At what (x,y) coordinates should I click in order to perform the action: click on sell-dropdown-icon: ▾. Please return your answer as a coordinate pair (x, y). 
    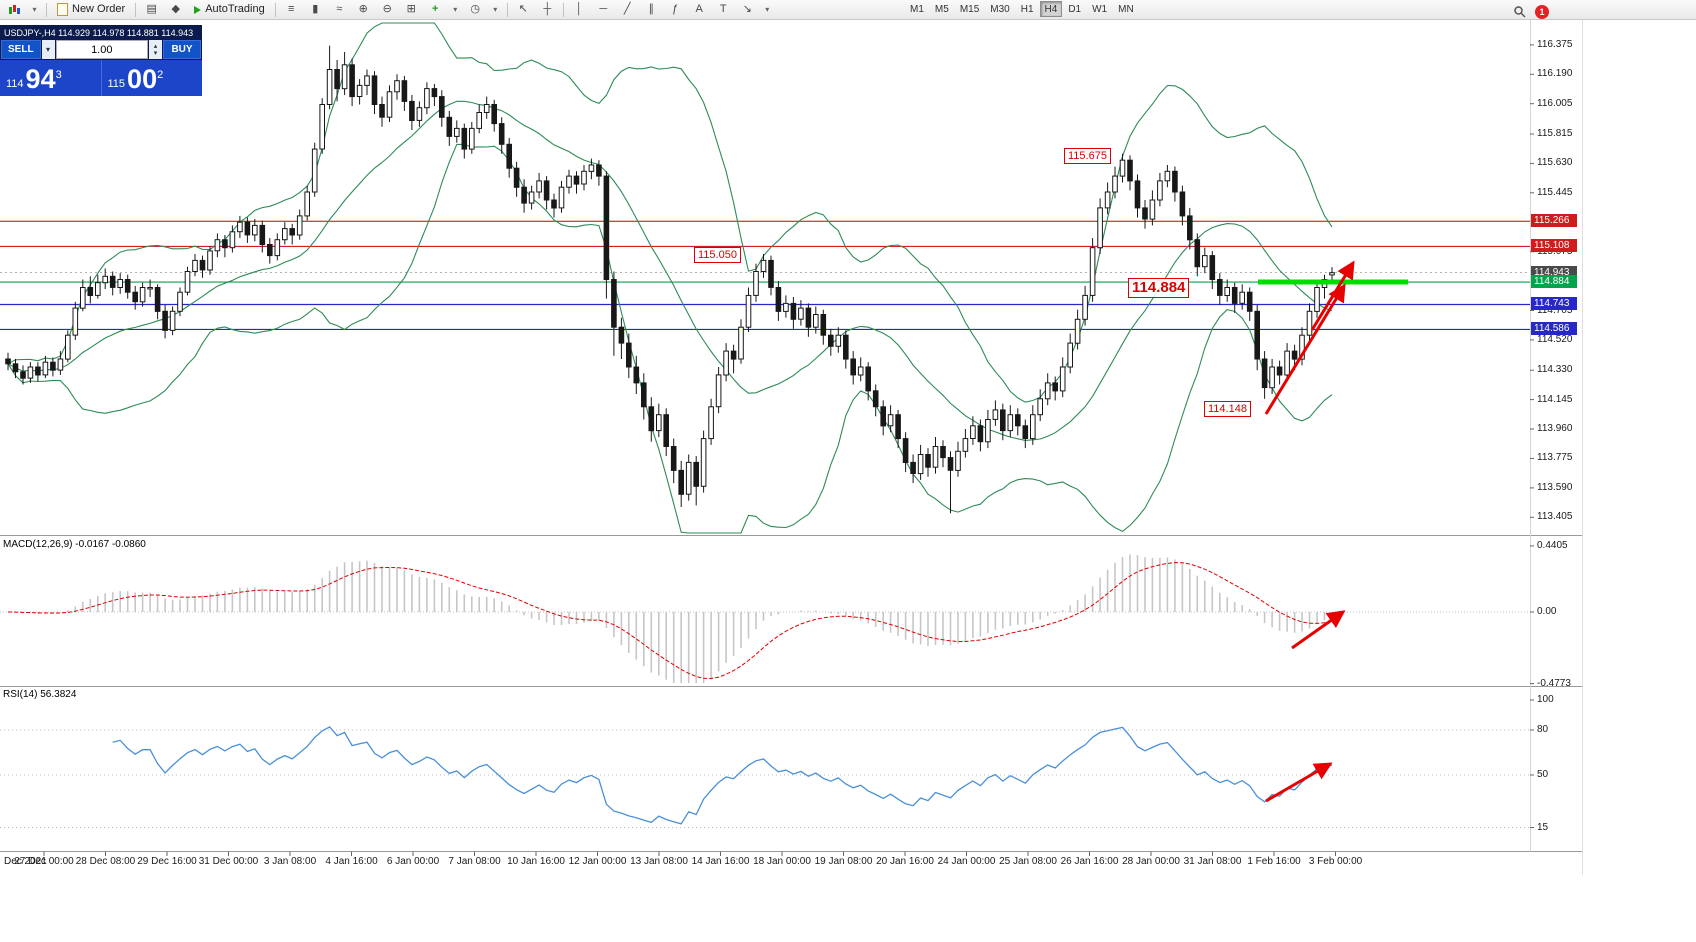
    Looking at the image, I should click on (48, 49).